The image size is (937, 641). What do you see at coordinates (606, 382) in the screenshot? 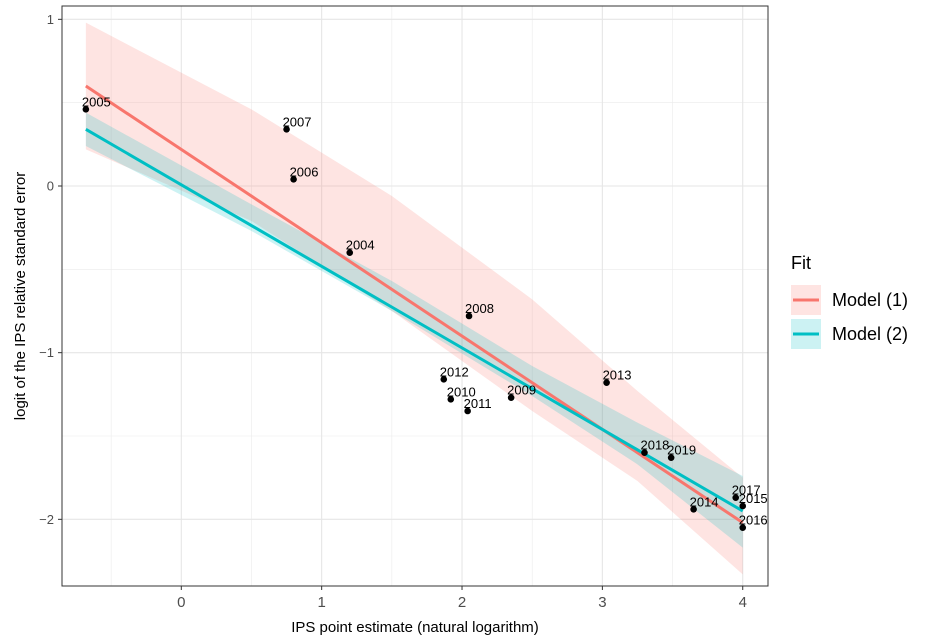
I see `point-2013` at bounding box center [606, 382].